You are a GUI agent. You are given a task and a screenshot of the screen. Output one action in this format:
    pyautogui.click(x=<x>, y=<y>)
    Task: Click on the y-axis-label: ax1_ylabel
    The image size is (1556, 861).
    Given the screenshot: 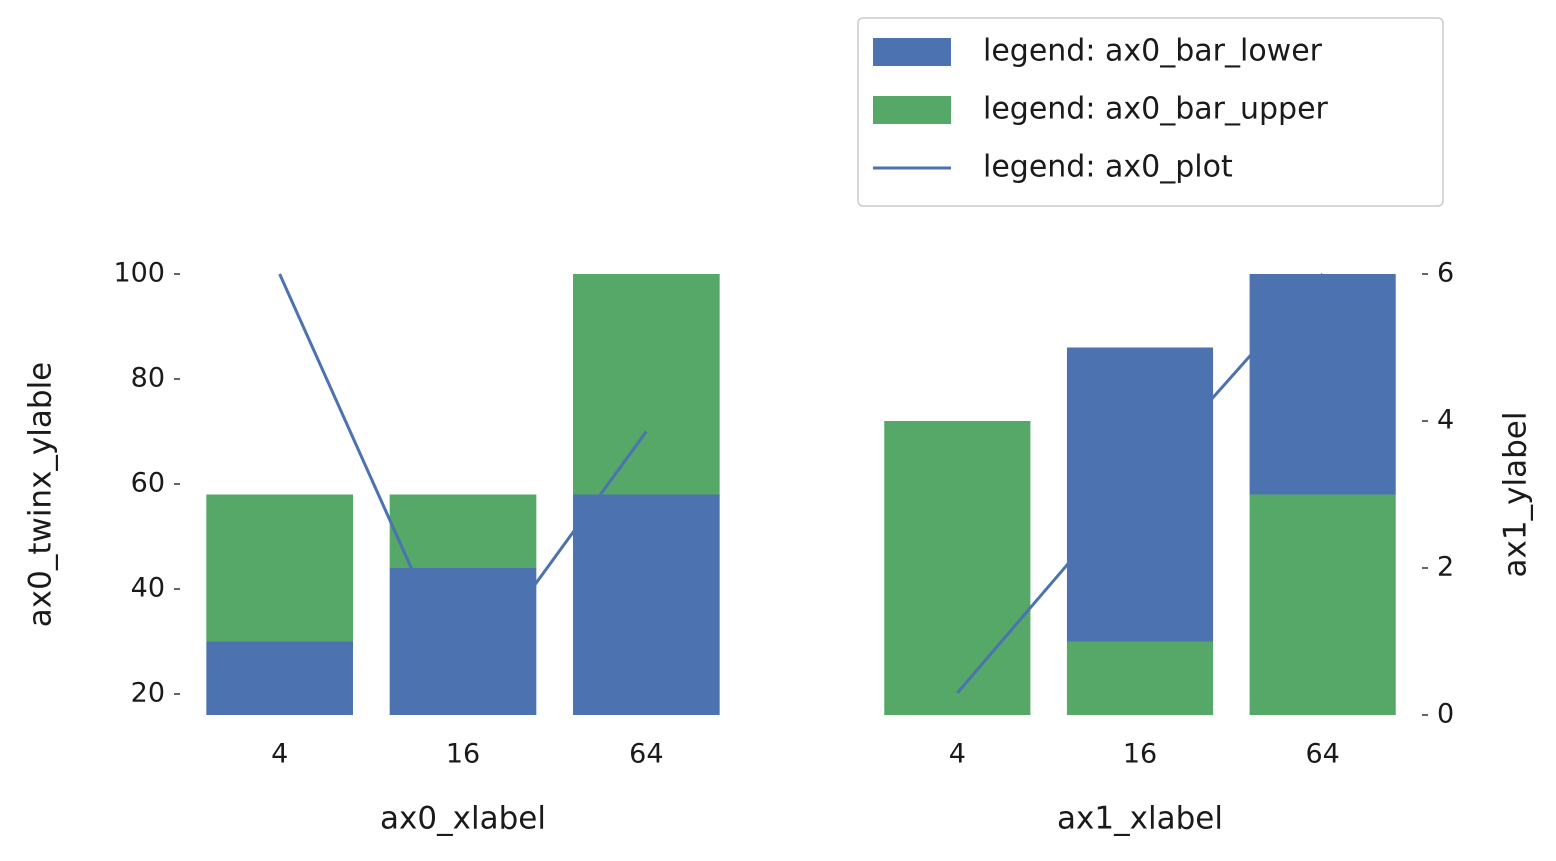 What is the action you would take?
    pyautogui.click(x=1516, y=495)
    